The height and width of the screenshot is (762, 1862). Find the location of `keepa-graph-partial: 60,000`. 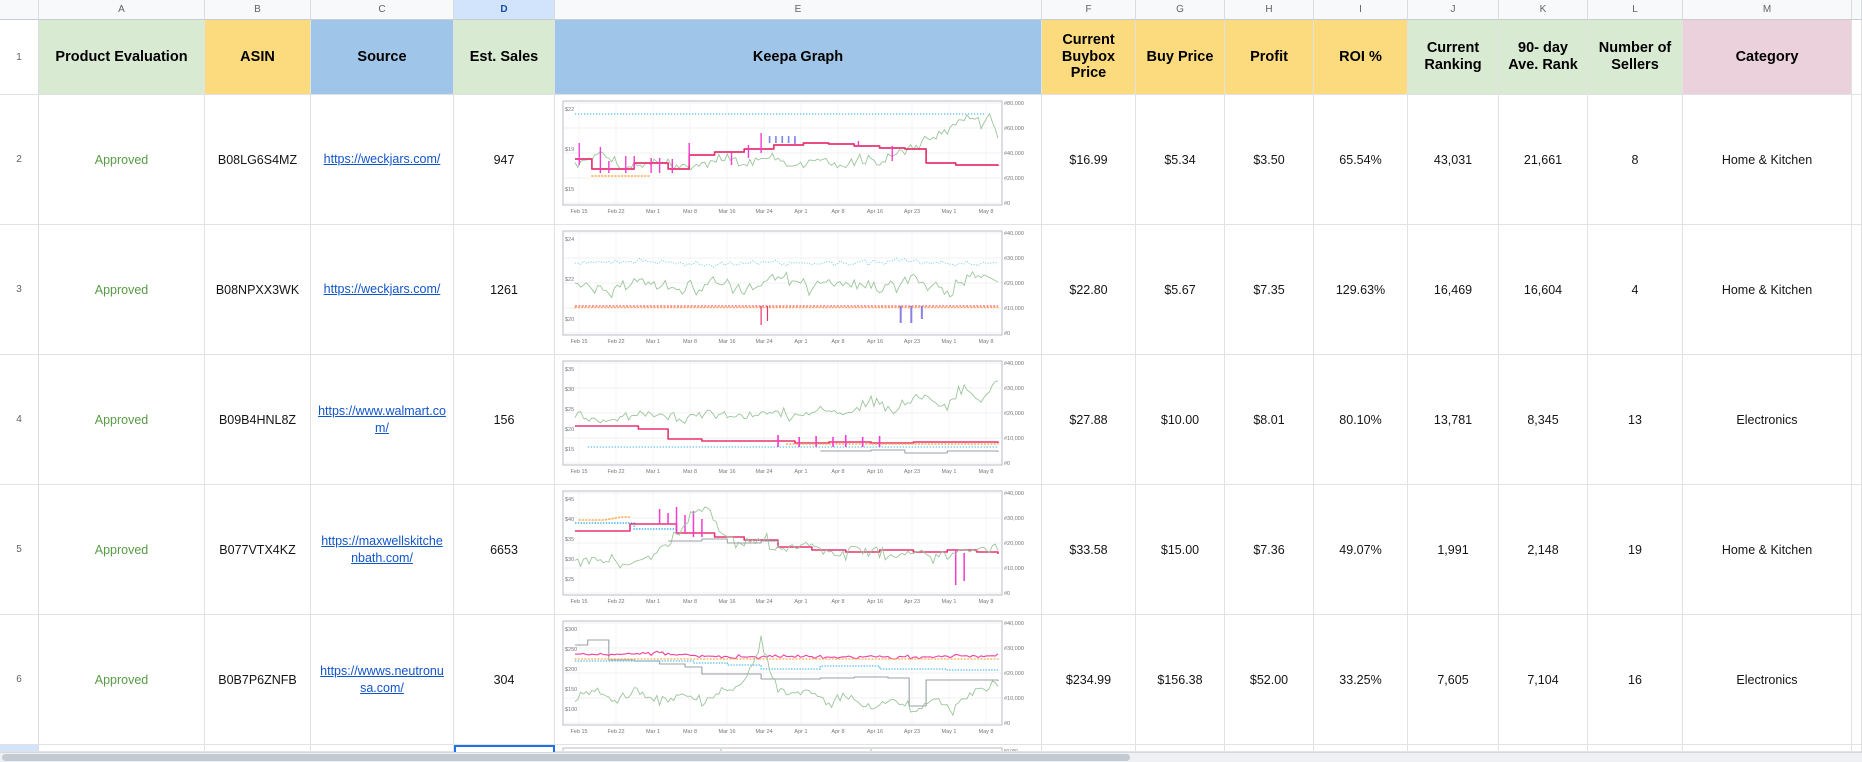

keepa-graph-partial: 60,000 is located at coordinates (790, 749).